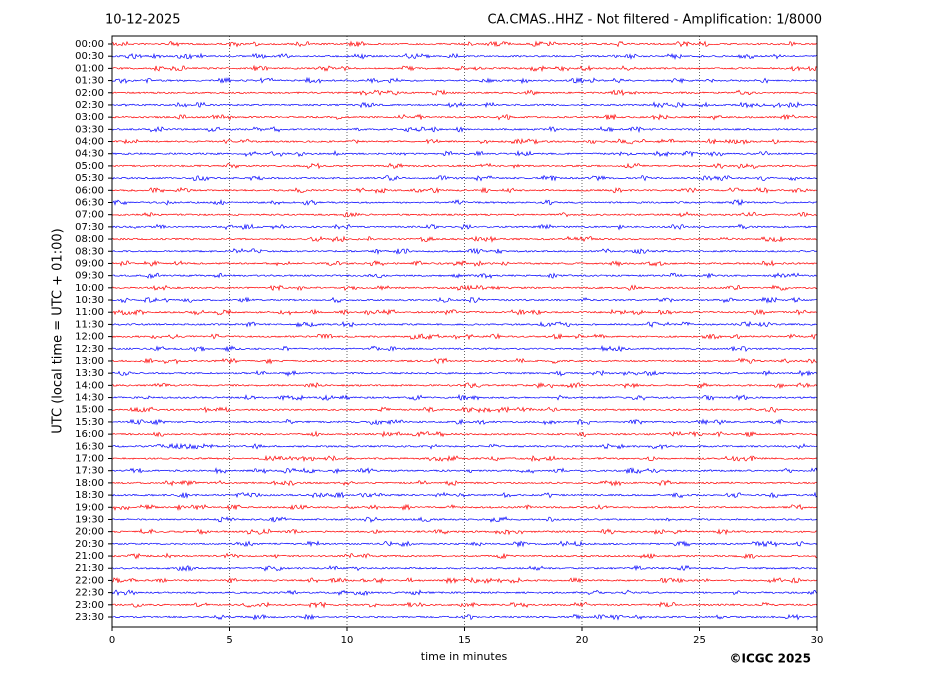 Image resolution: width=927 pixels, height=696 pixels. I want to click on y-tick-label: 10:00, so click(89, 288).